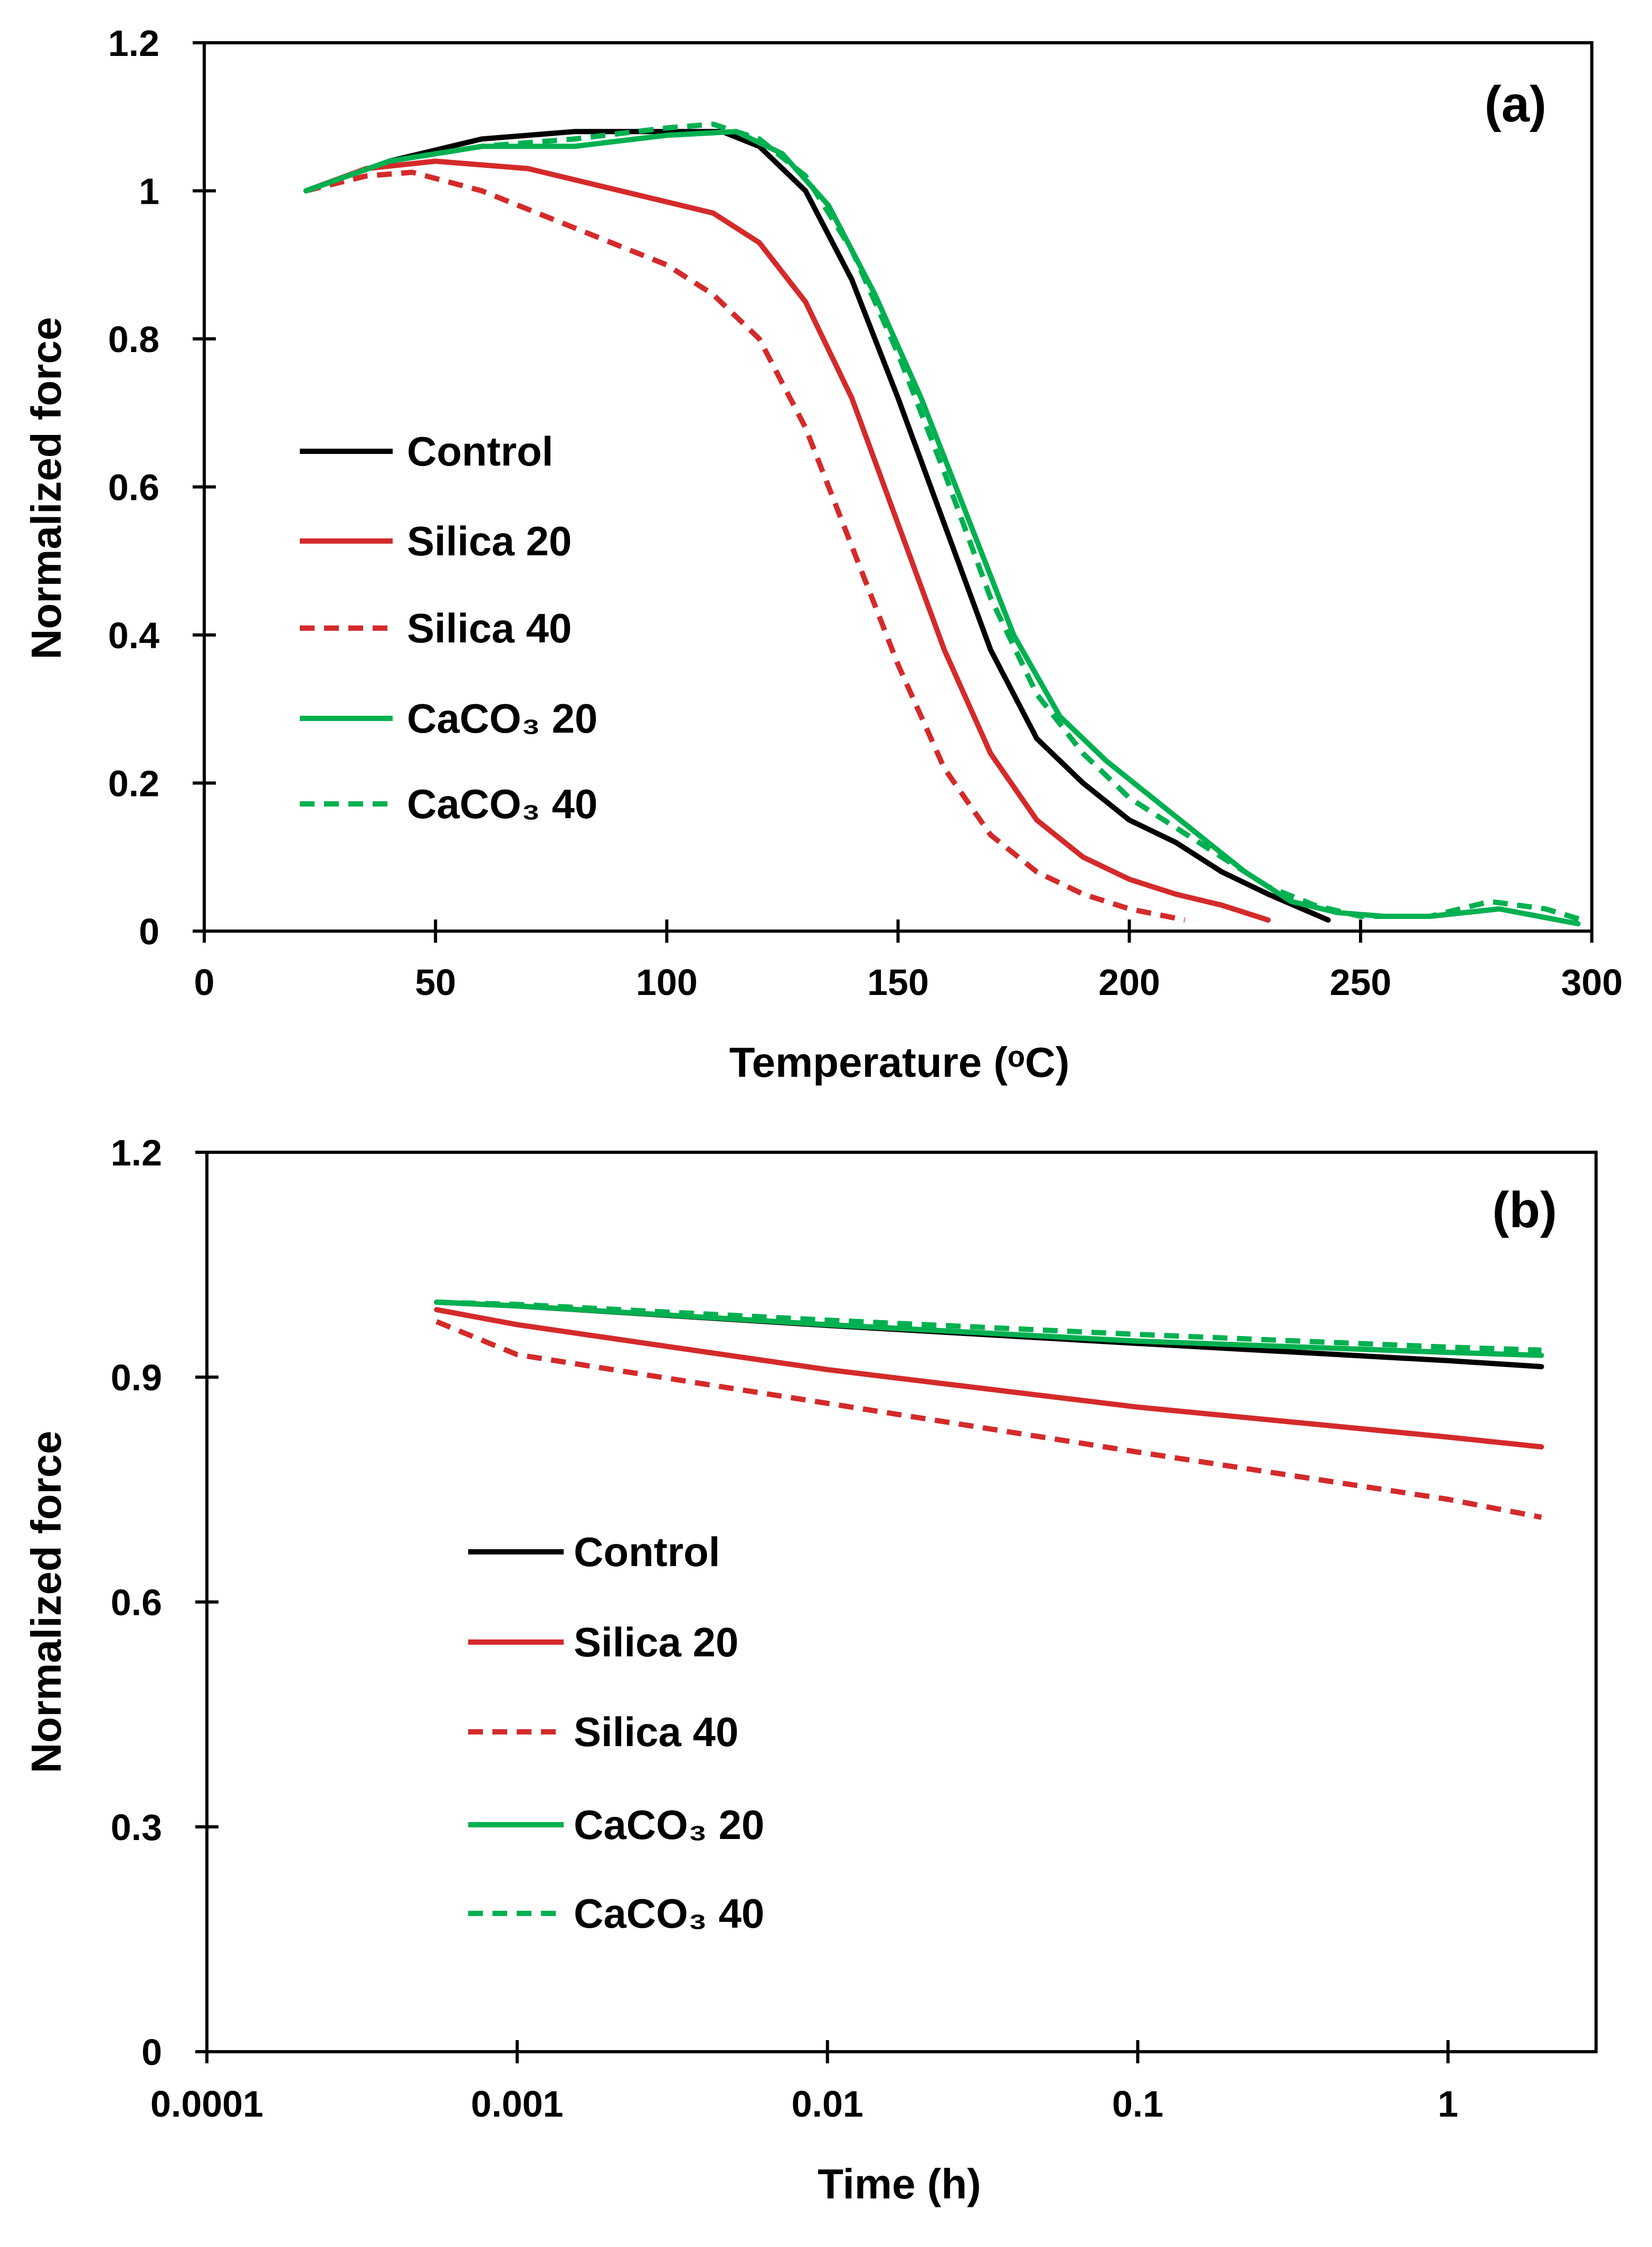  What do you see at coordinates (133, 339) in the screenshot?
I see `y-tick-label: 0.8` at bounding box center [133, 339].